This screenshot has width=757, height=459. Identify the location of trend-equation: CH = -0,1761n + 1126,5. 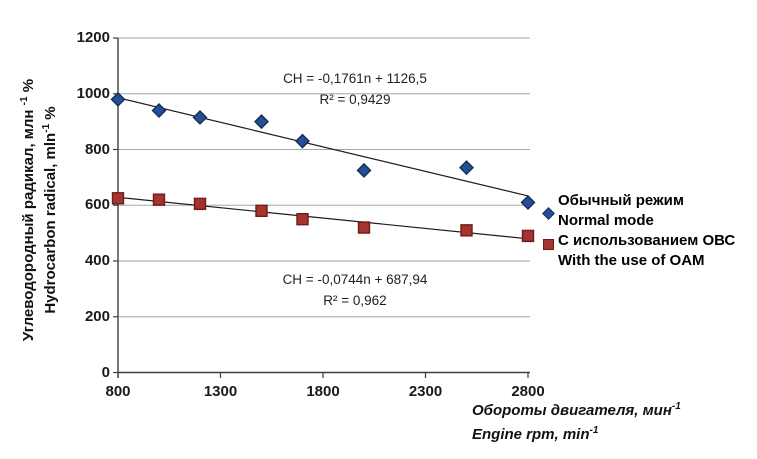
(355, 78).